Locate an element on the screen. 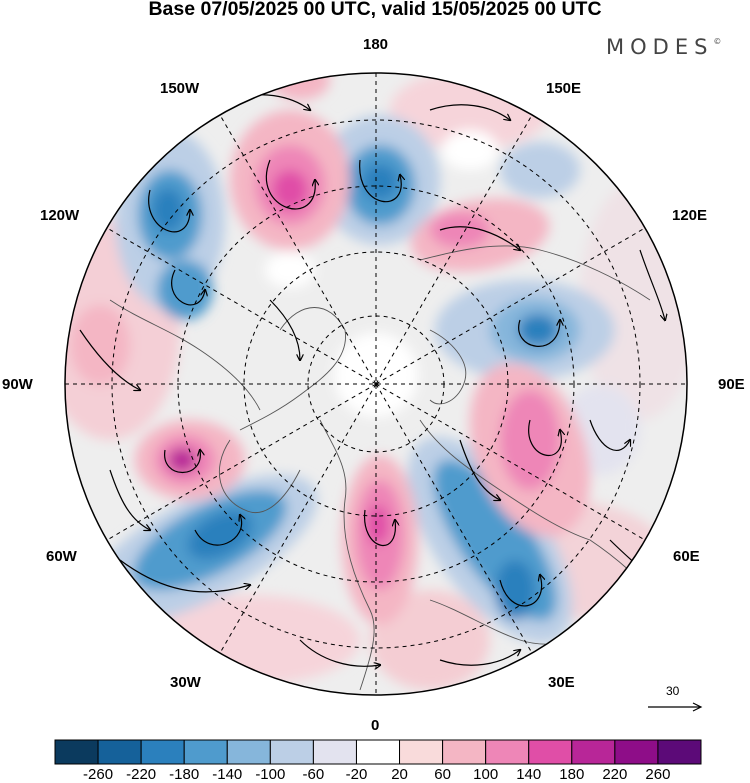 The width and height of the screenshot is (750, 783). lon-label-90w: 90W is located at coordinates (17, 384).